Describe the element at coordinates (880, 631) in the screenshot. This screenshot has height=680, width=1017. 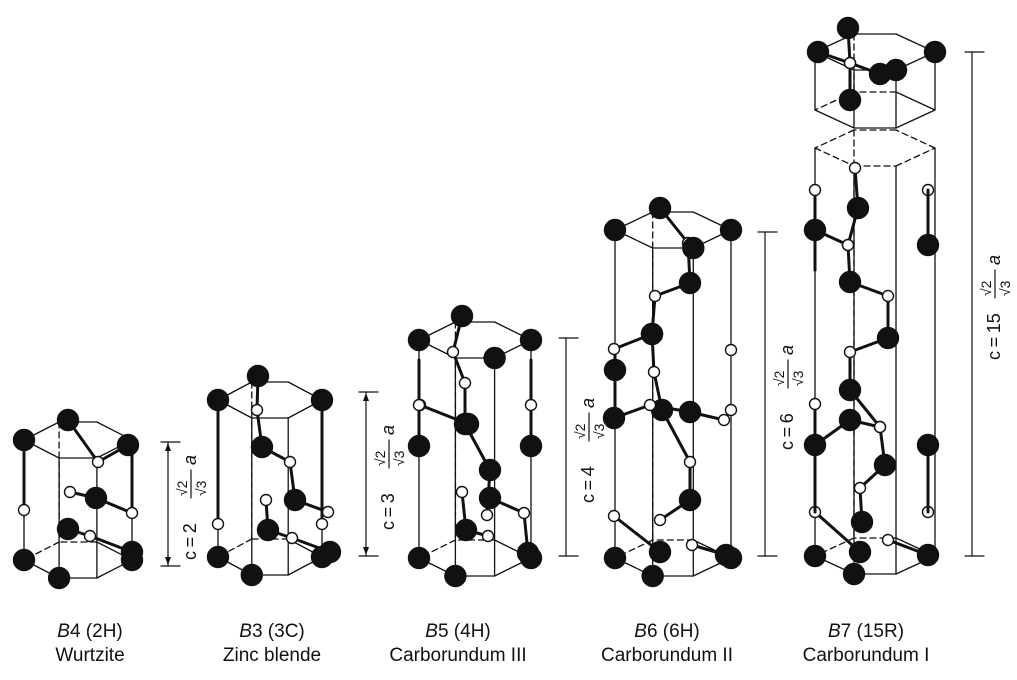
I see `caption-b7-notation: (15R)` at that location.